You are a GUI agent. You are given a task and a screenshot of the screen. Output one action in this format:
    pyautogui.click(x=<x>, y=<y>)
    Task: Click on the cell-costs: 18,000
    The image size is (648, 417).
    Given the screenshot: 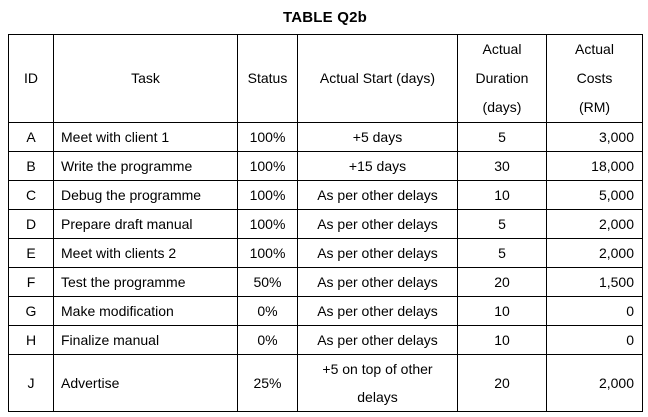 What is the action you would take?
    pyautogui.click(x=594, y=166)
    